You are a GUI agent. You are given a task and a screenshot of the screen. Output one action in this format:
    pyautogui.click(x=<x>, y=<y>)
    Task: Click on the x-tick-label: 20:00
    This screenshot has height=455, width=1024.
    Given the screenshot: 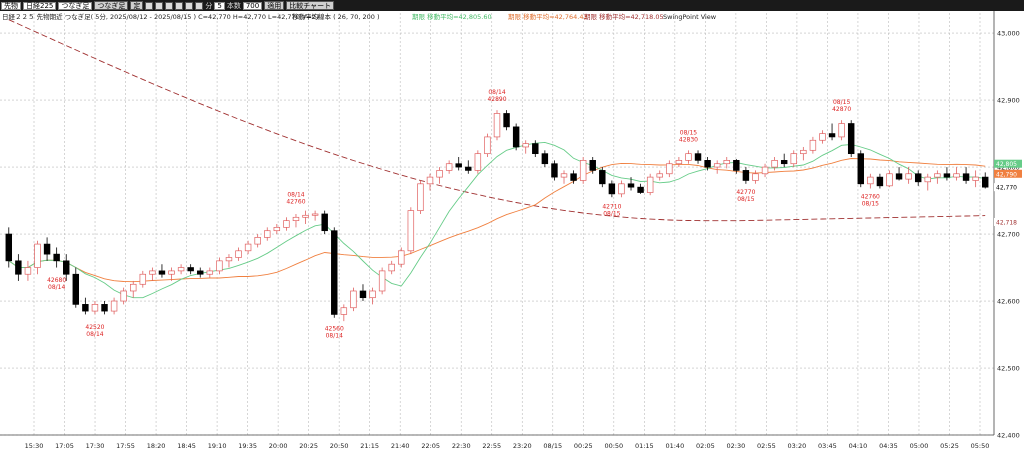 What is the action you would take?
    pyautogui.click(x=278, y=446)
    